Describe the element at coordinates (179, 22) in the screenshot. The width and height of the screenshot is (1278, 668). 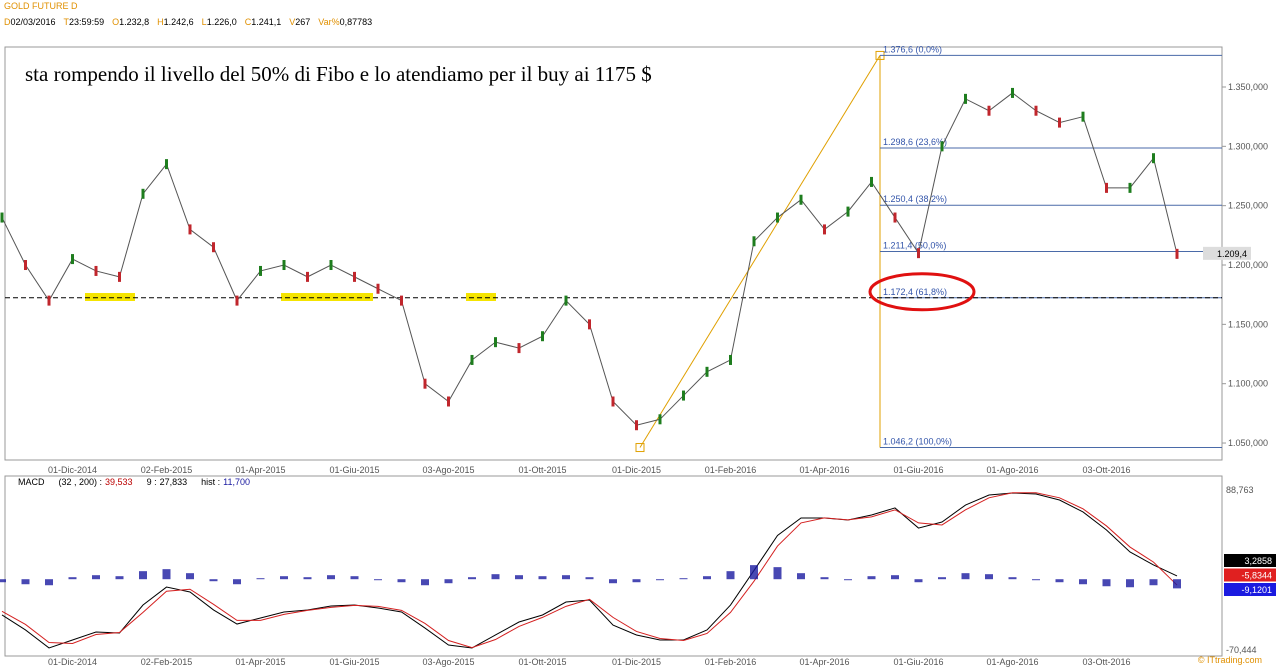
I see `info-value: 1.242,6` at that location.